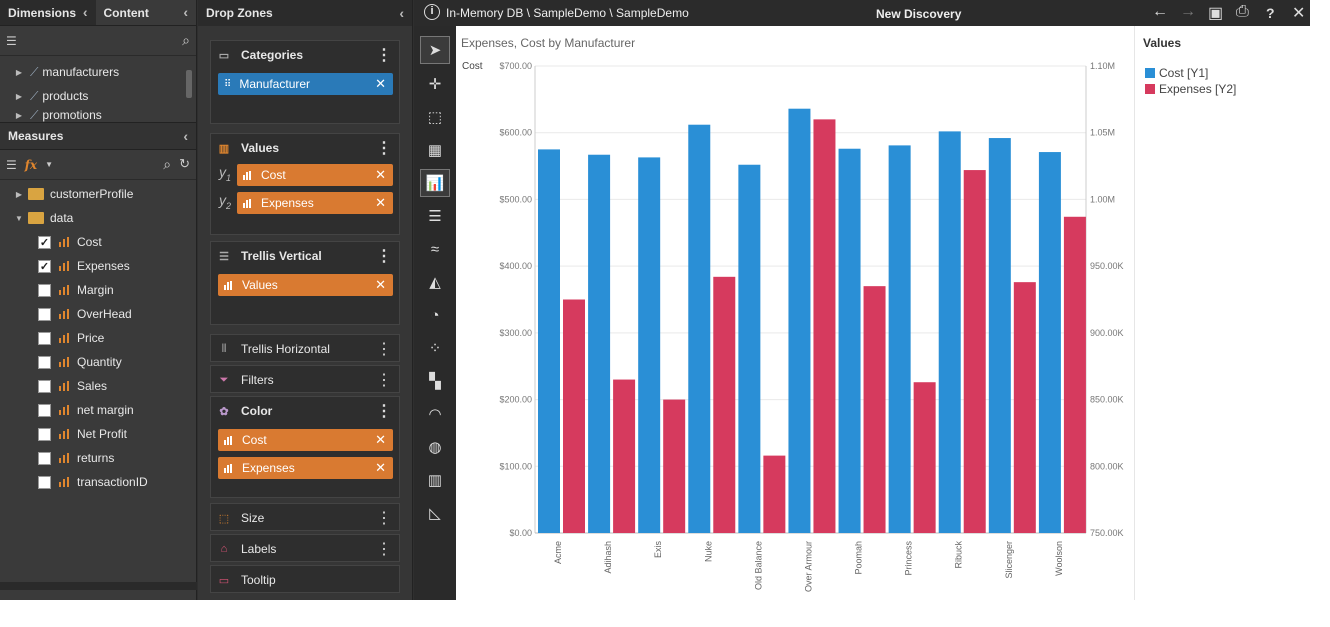 The height and width of the screenshot is (627, 1330). What do you see at coordinates (435, 150) in the screenshot?
I see `table-icon: ▦` at bounding box center [435, 150].